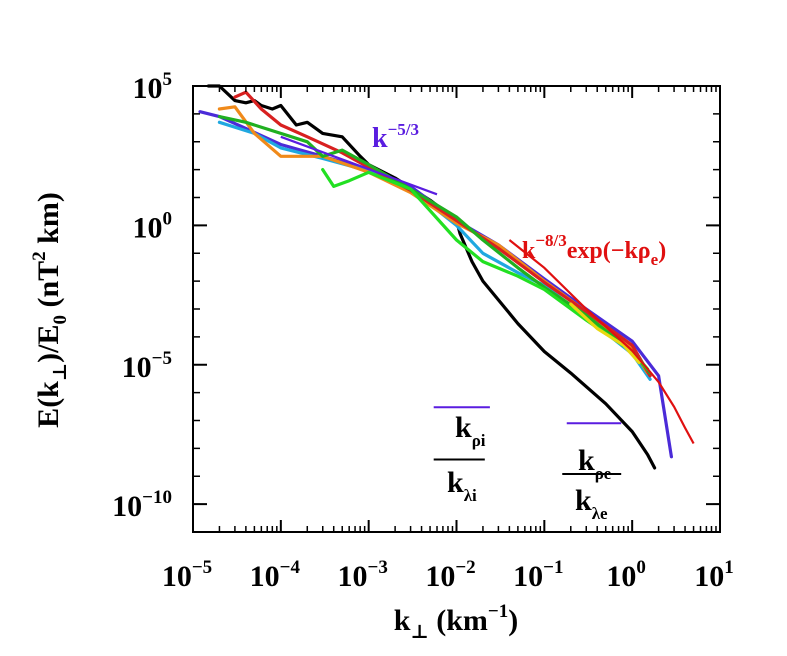 Image resolution: width=787 pixels, height=656 pixels. Describe the element at coordinates (470, 430) in the screenshot. I see `marker-label-k_rho_i: kρi` at that location.